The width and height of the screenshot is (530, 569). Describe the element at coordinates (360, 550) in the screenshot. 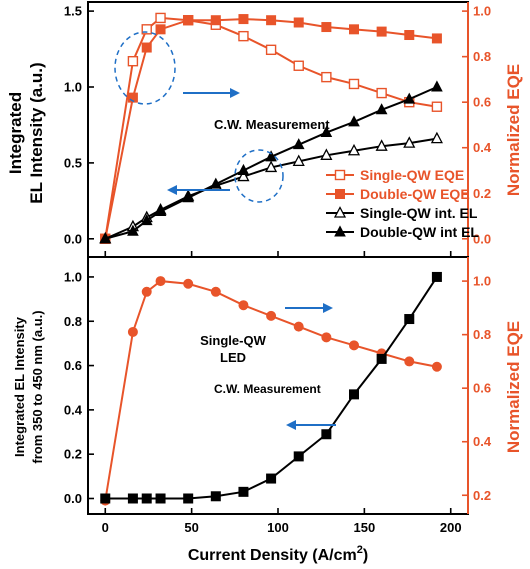

I see `x-axis-label-sup: 2` at that location.